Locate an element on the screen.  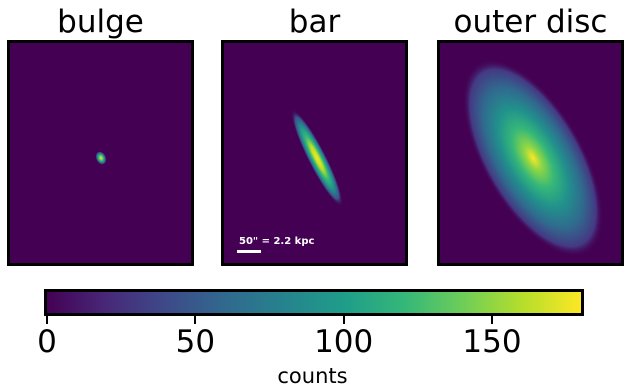
panel-title-outer-disc: outer disc is located at coordinates (530, 22).